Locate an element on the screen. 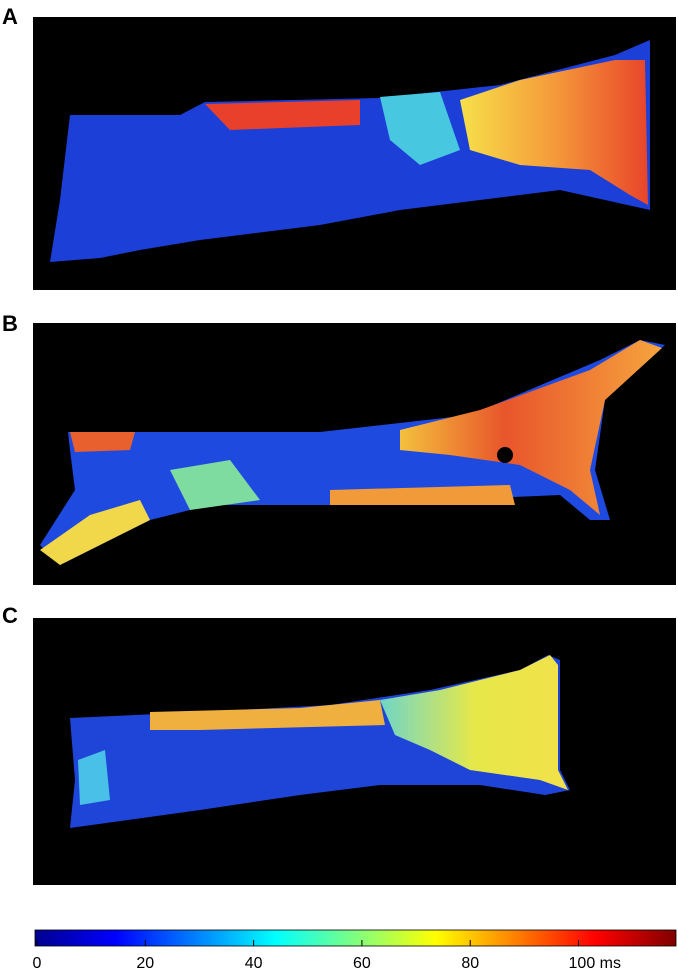  panel-label: A is located at coordinates (10, 16).